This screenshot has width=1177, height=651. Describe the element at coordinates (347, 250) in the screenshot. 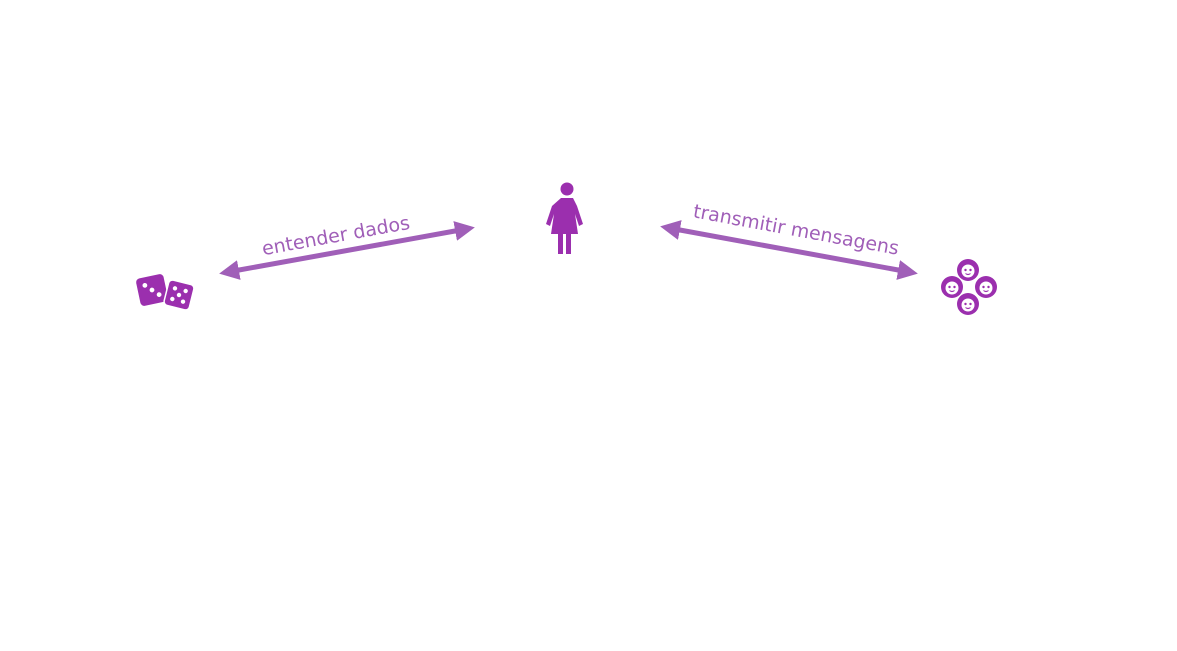

I see `arrow-entender-dados` at that location.